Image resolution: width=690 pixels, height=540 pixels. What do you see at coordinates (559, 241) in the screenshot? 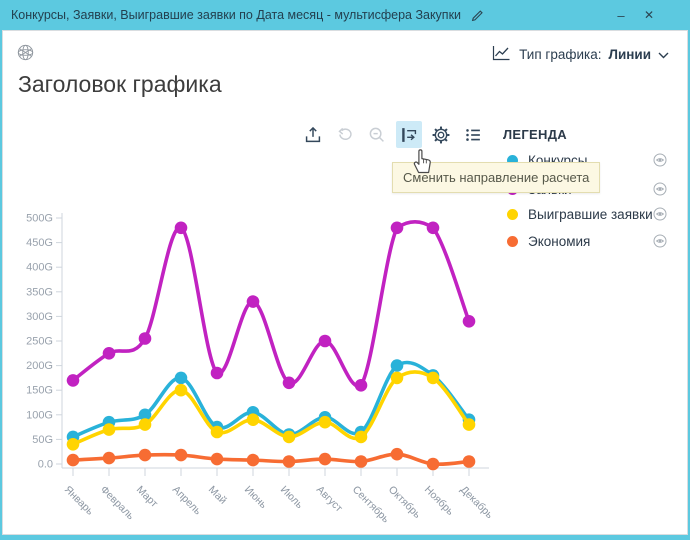
I see `legend-item-label: Экономия` at bounding box center [559, 241].